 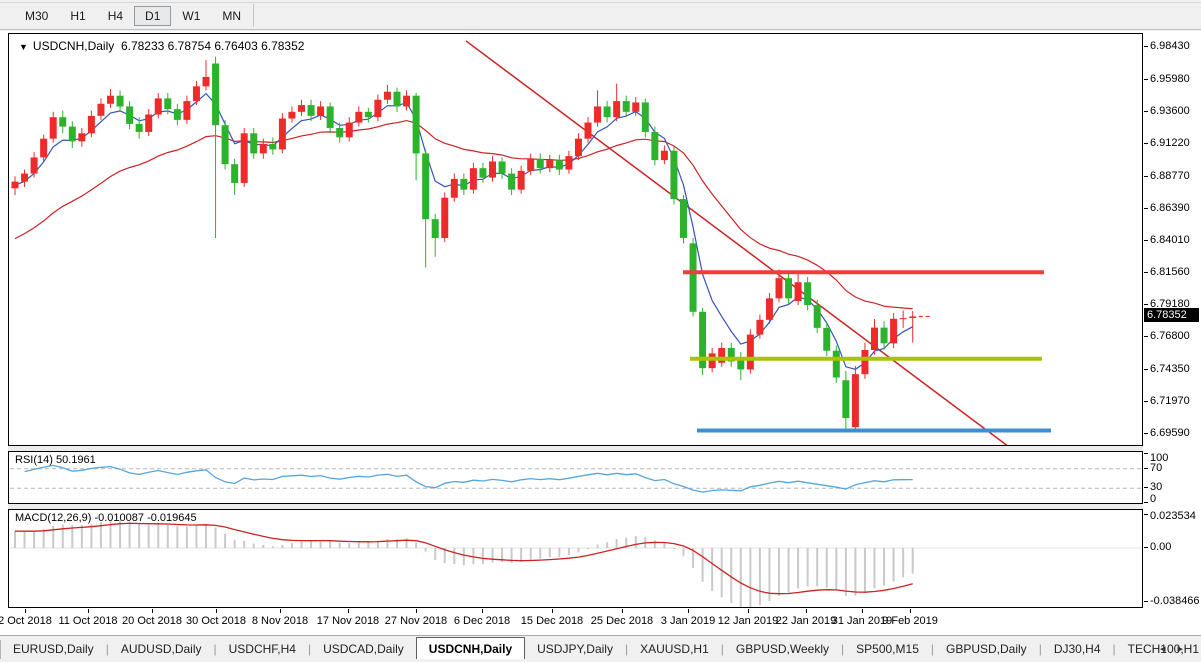 What do you see at coordinates (115, 16) in the screenshot?
I see `timeframe-button-h4: H4` at bounding box center [115, 16].